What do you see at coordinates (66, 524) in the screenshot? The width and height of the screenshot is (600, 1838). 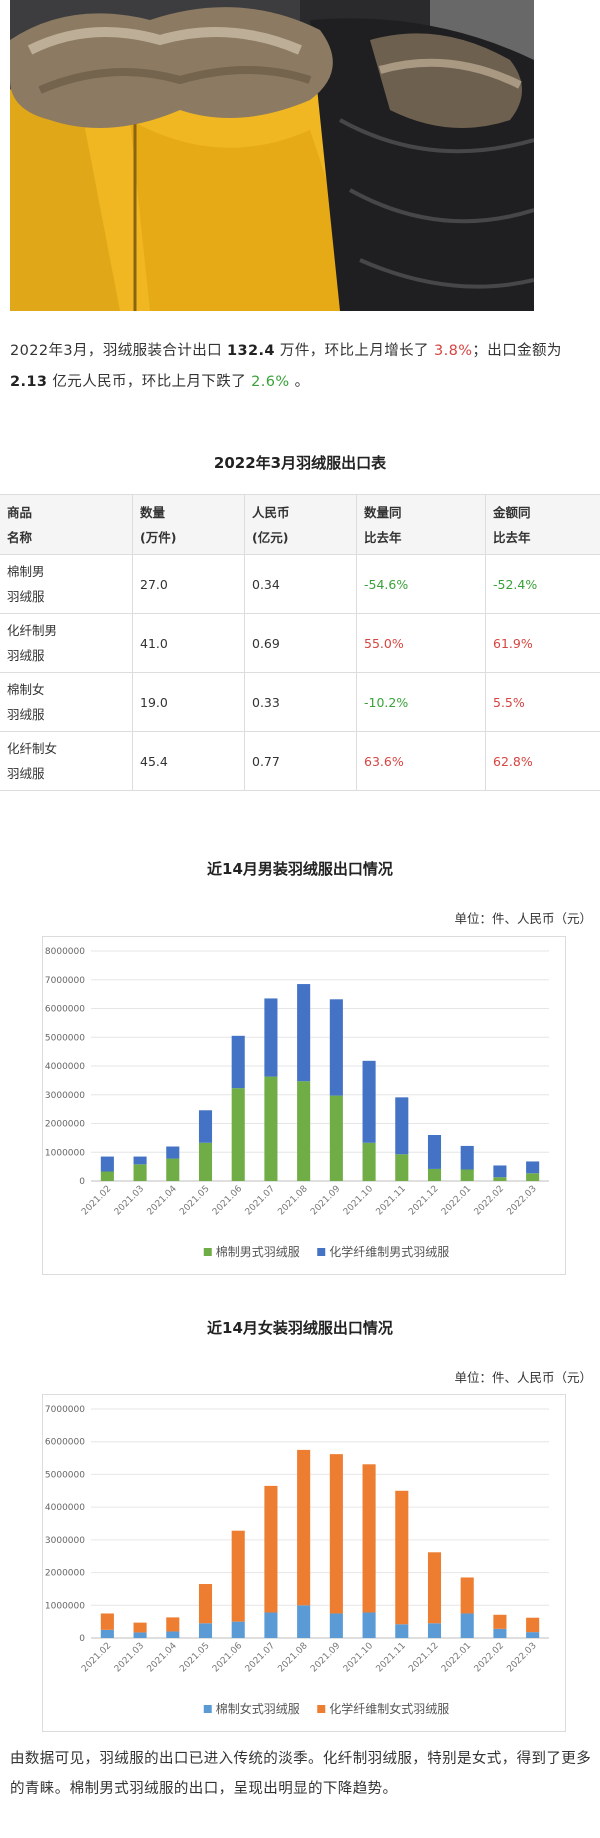 I see `header-cell: 商品 名称` at bounding box center [66, 524].